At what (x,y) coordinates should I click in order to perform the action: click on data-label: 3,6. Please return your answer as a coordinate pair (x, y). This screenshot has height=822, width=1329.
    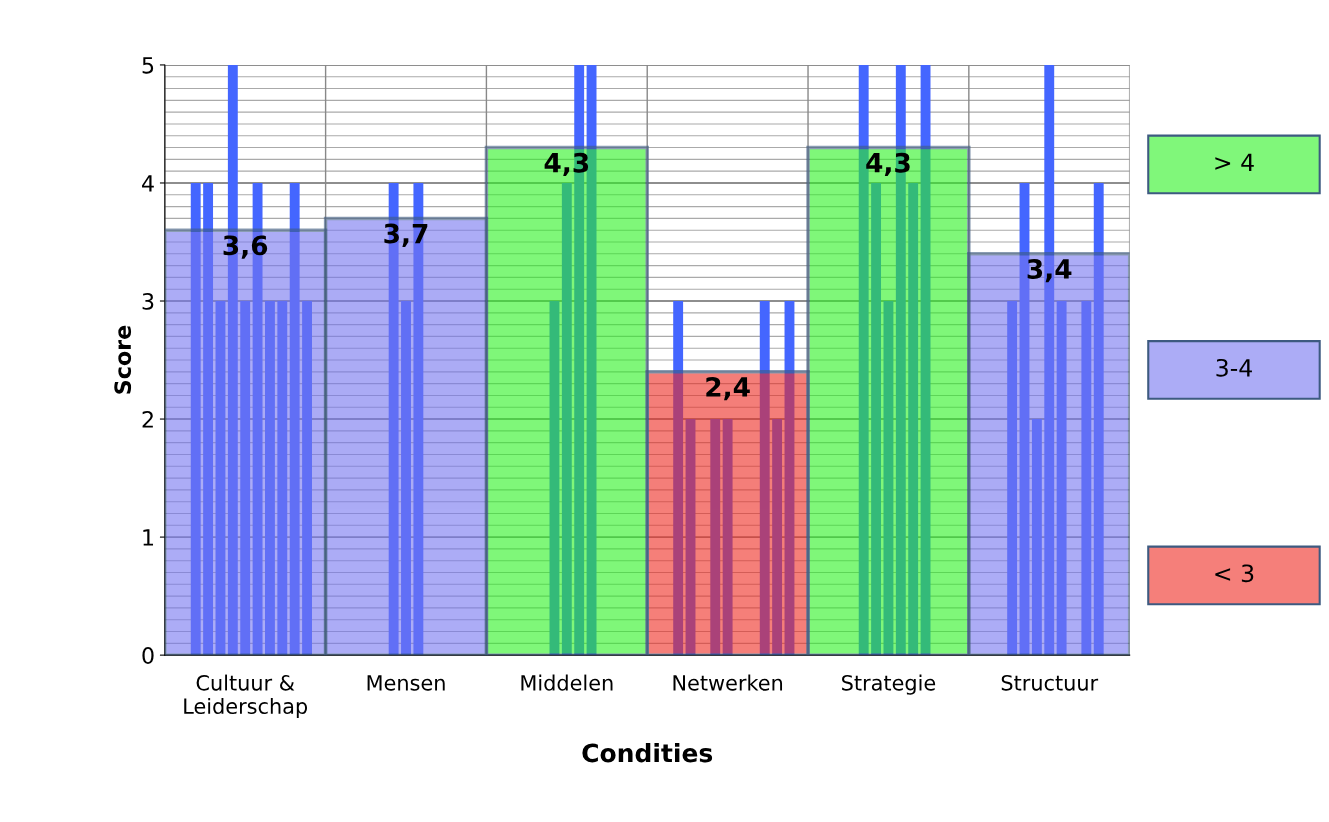
    Looking at the image, I should click on (245, 247).